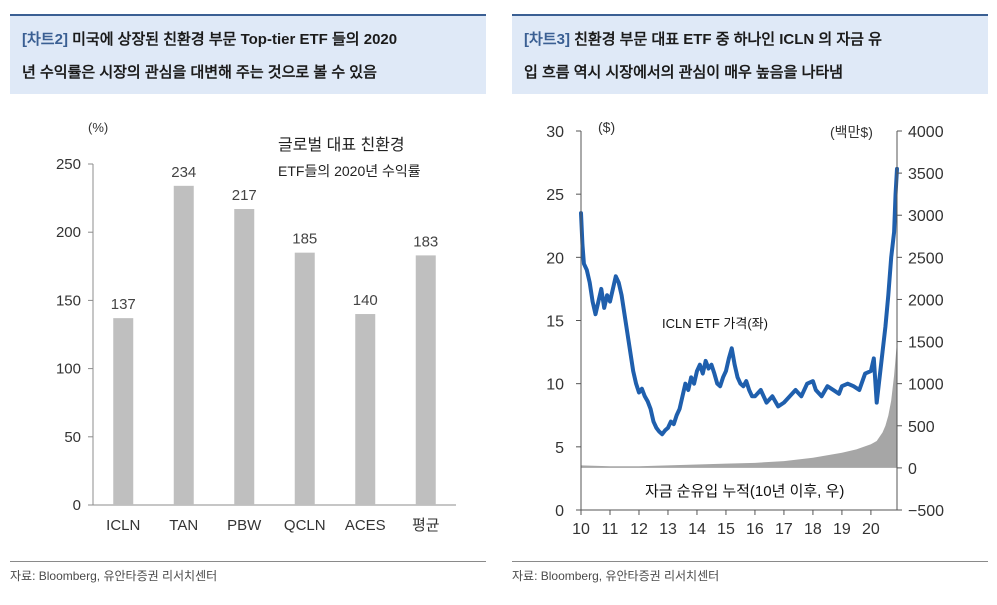  I want to click on bar-value-label: 234, so click(183, 172).